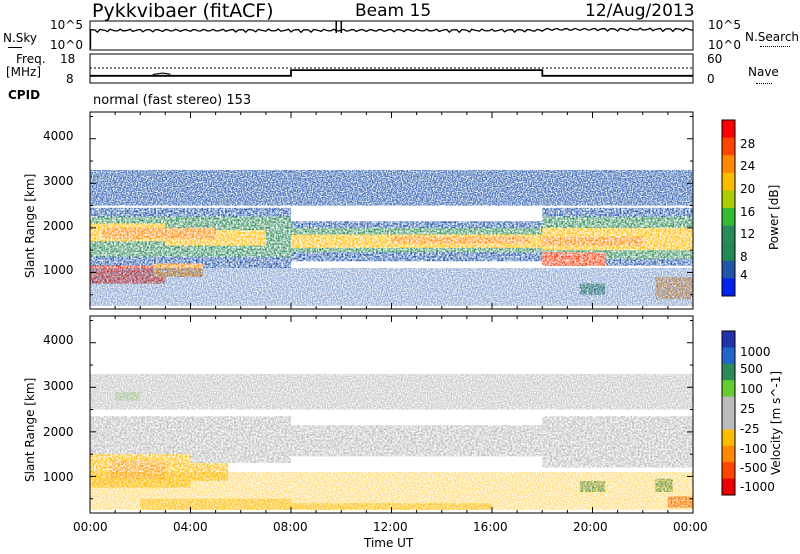  What do you see at coordinates (58, 432) in the screenshot?
I see `velocity-ytick-2000: 2000` at bounding box center [58, 432].